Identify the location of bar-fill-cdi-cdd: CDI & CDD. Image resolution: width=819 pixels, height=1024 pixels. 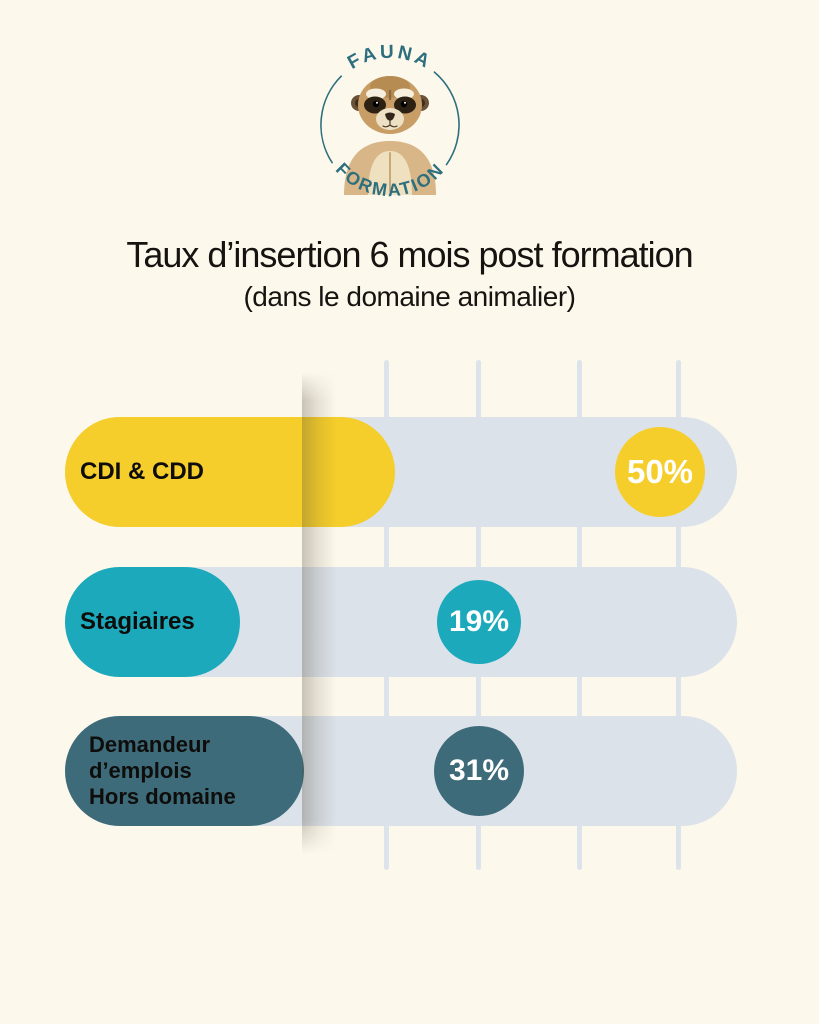
(230, 472).